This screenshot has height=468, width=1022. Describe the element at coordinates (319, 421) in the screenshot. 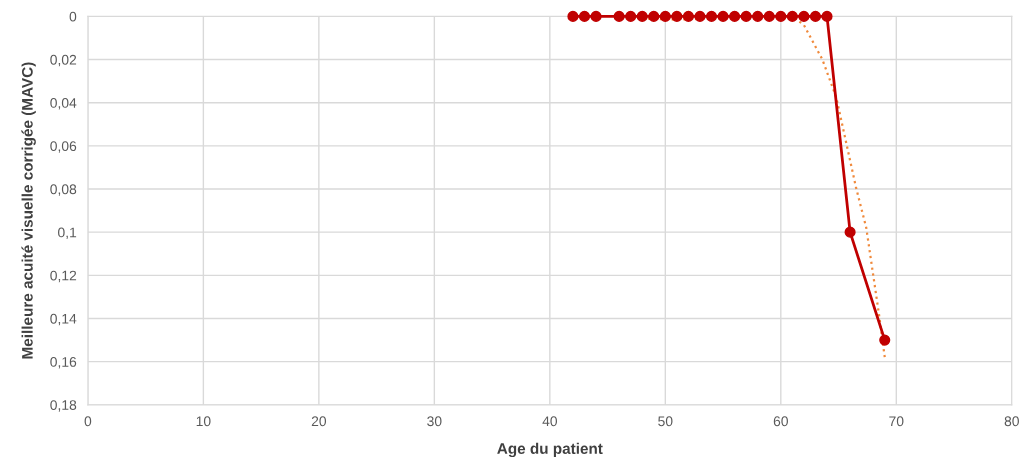

I see `x-tick-label: 20` at that location.